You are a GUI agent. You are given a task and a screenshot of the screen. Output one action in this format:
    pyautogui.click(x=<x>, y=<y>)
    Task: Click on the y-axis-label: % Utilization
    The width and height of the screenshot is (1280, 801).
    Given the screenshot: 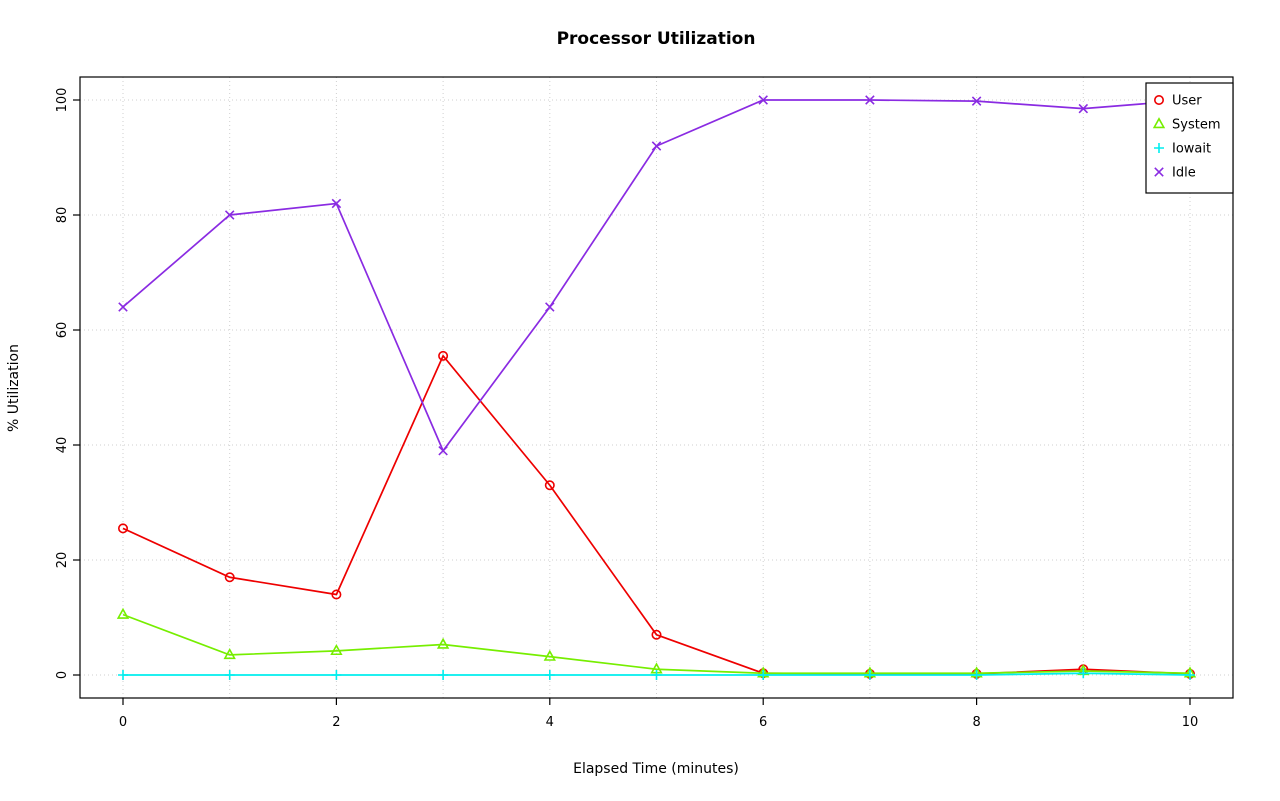 What is the action you would take?
    pyautogui.click(x=14, y=388)
    